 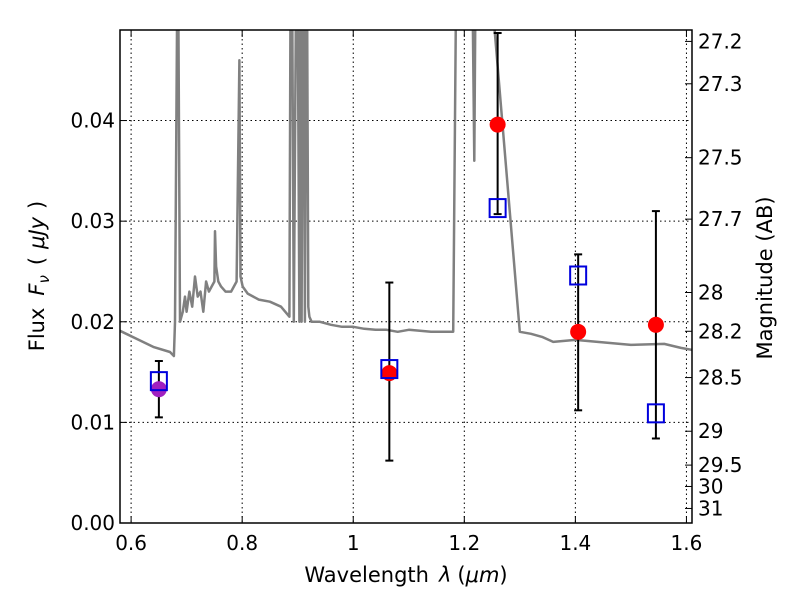 I want to click on x-tick-label: 1.4, so click(x=575, y=543).